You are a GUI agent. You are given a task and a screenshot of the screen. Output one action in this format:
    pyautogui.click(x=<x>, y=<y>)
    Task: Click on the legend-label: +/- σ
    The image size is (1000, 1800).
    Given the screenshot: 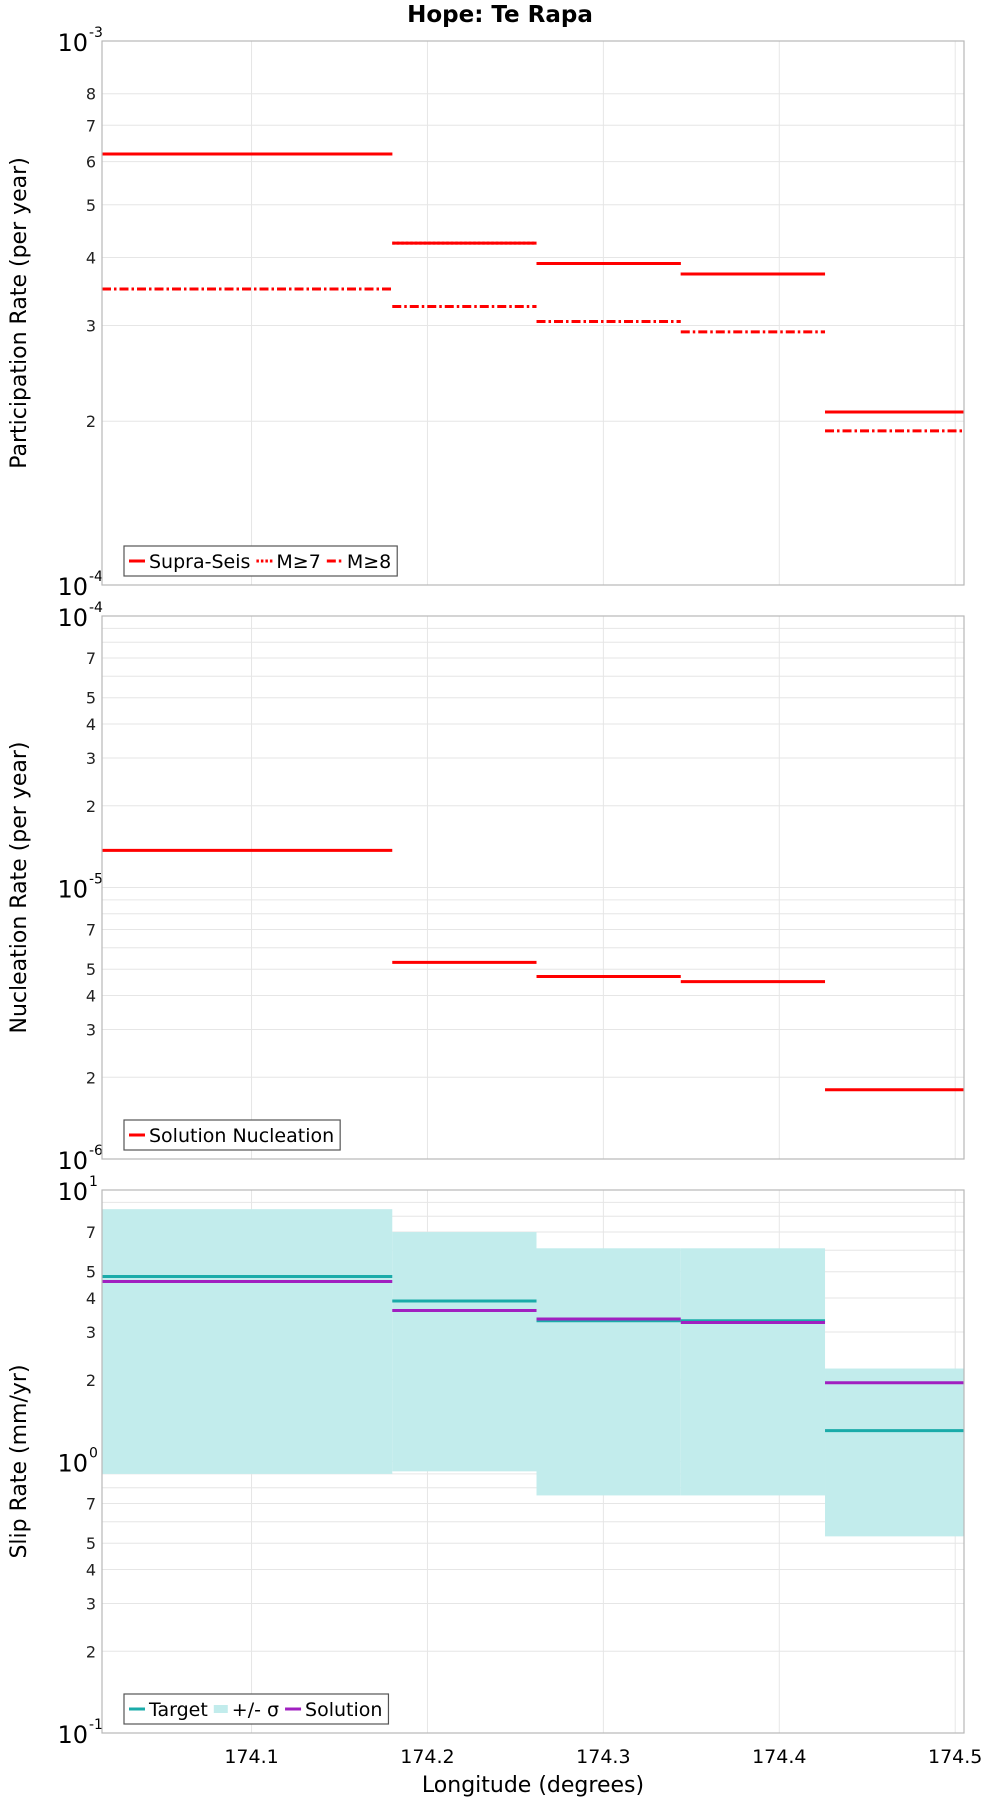 What is the action you would take?
    pyautogui.click(x=255, y=1710)
    